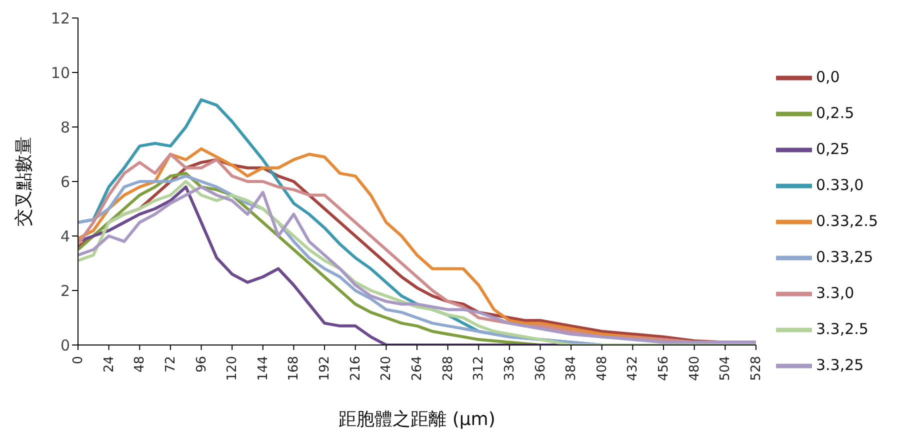  Describe the element at coordinates (232, 368) in the screenshot. I see `x-tick-label: 120` at that location.